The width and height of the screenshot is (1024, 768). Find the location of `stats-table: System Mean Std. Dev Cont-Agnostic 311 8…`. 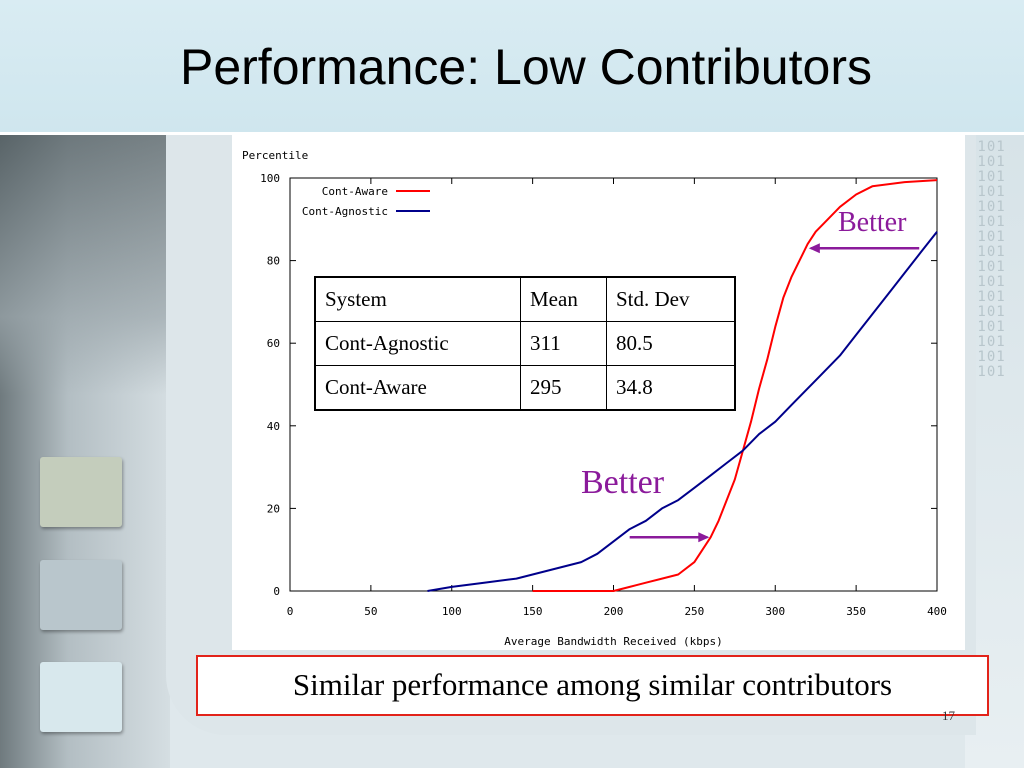

stats-table: System Mean Std. Dev Cont-Agnostic 311 8… is located at coordinates (525, 343).